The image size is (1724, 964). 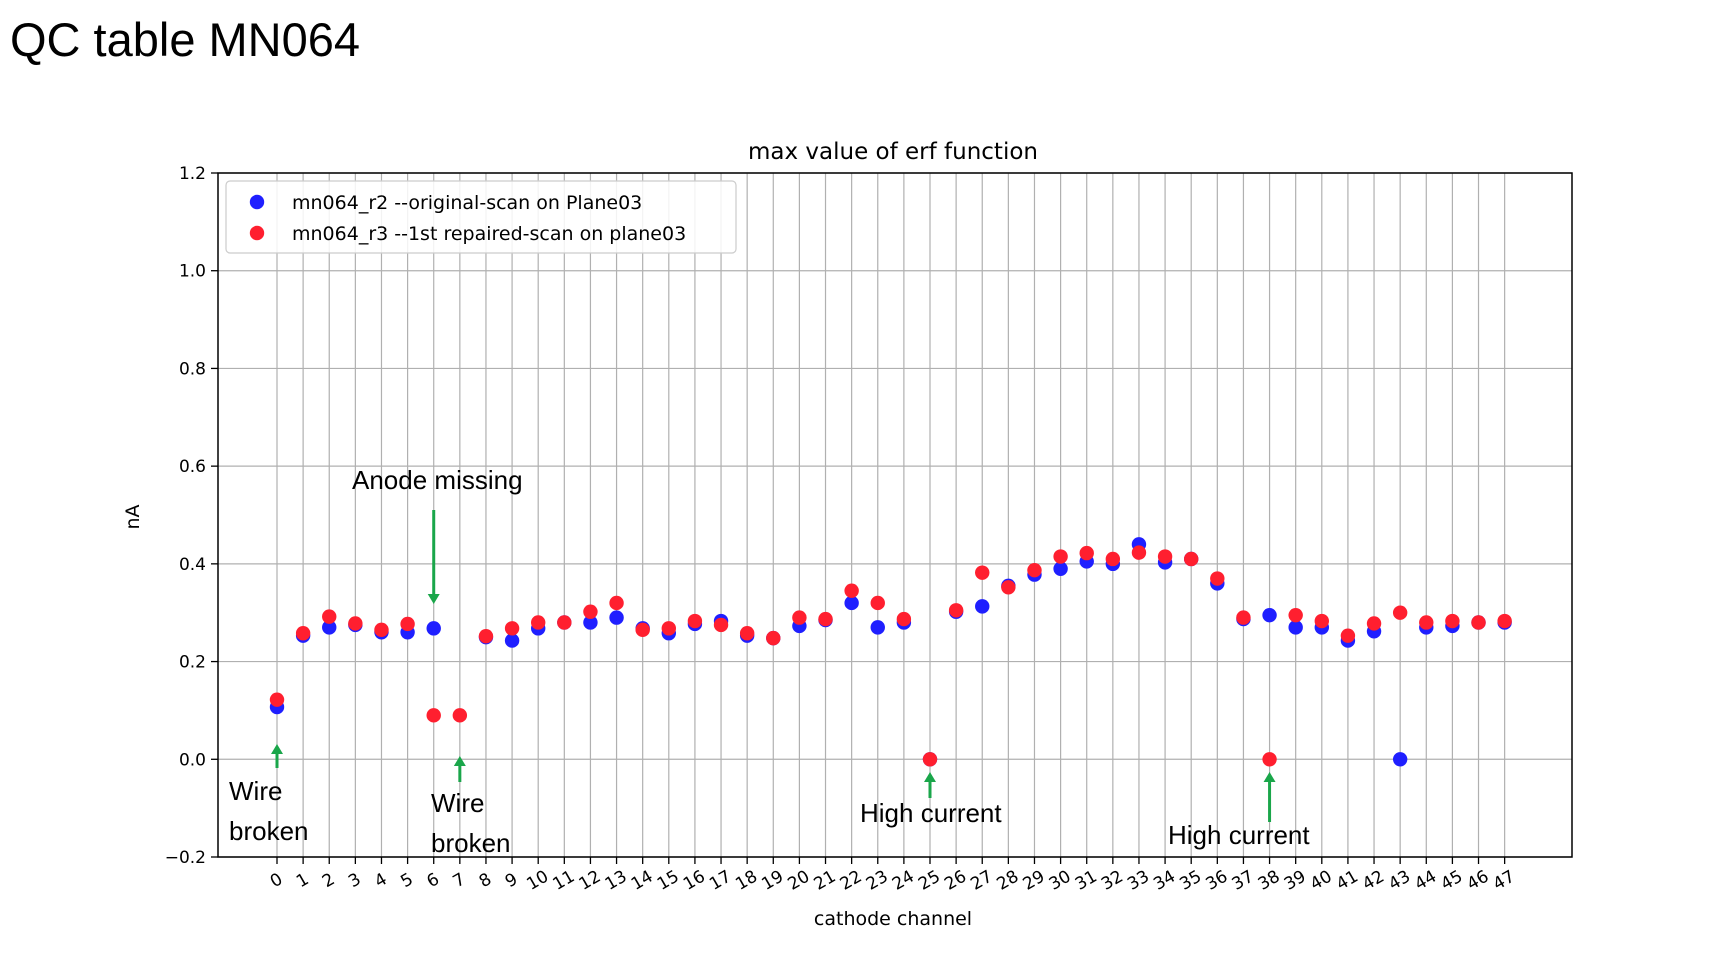 I want to click on x-tick-label: 21, so click(x=825, y=881).